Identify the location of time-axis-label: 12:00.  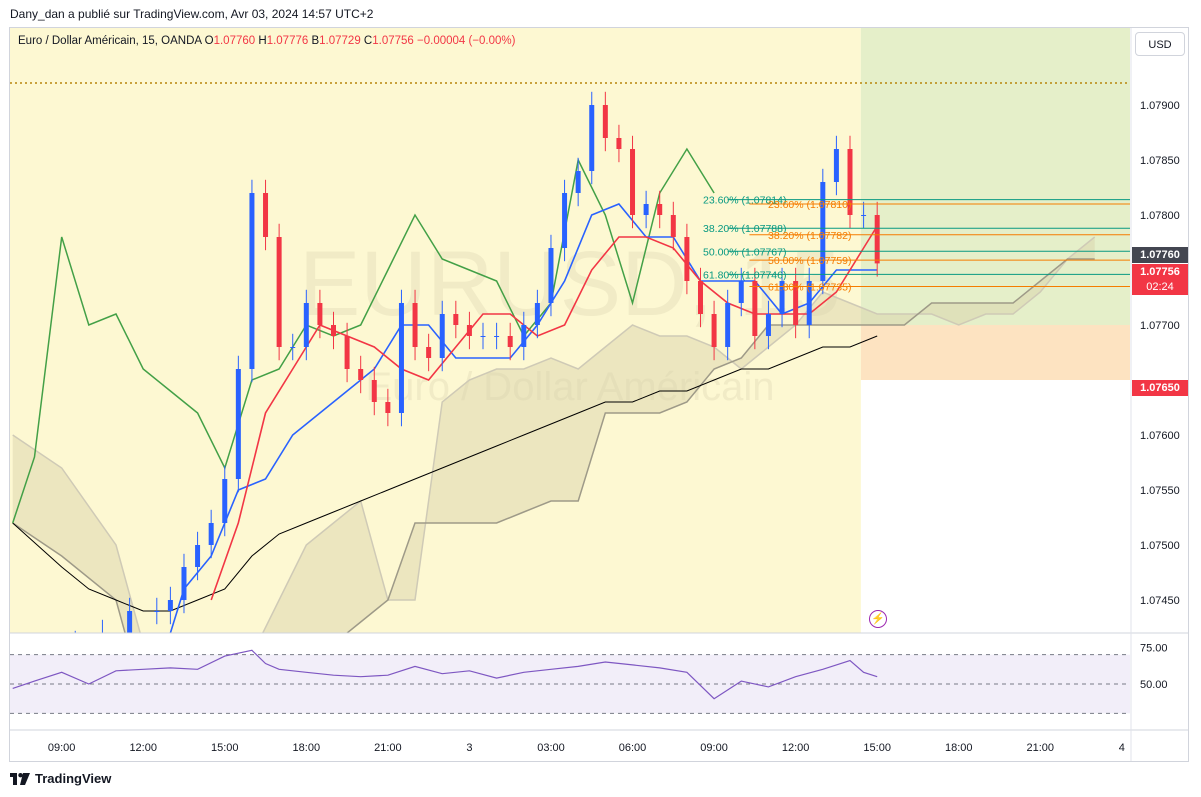
(796, 748).